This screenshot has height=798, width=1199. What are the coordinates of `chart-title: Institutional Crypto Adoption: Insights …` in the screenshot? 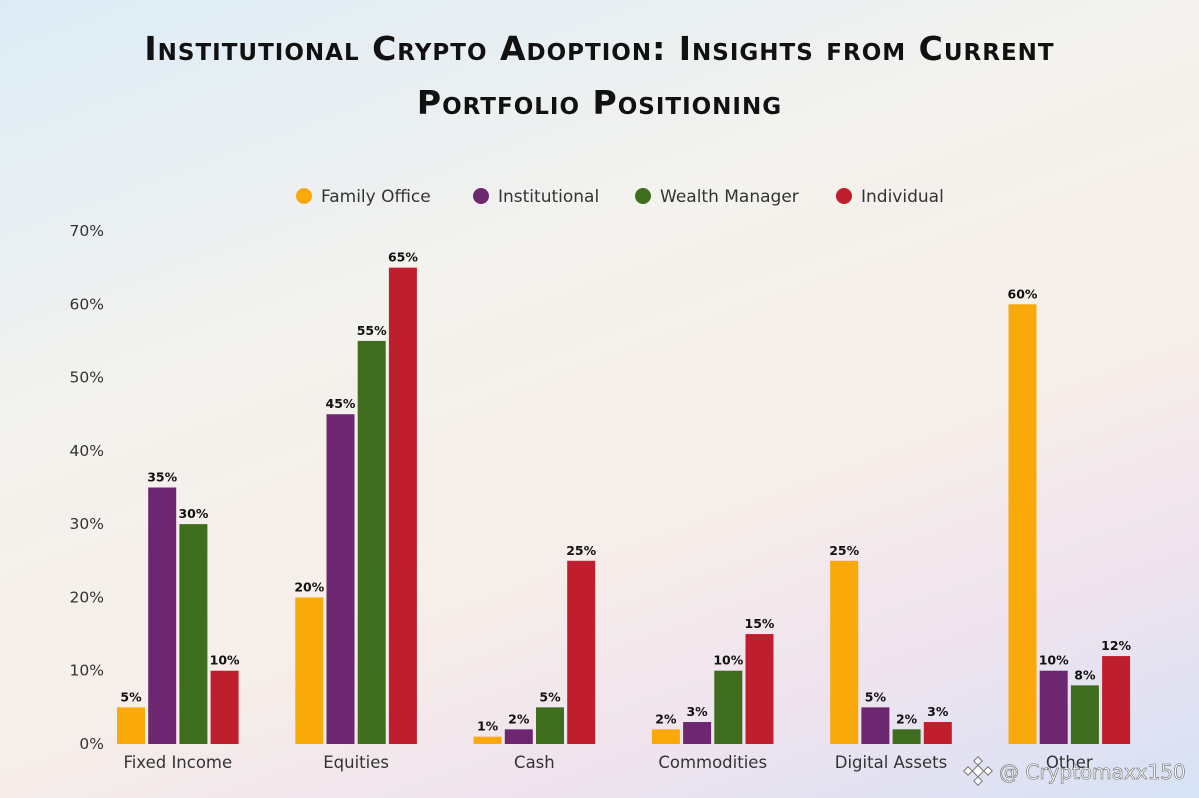 It's located at (599, 76).